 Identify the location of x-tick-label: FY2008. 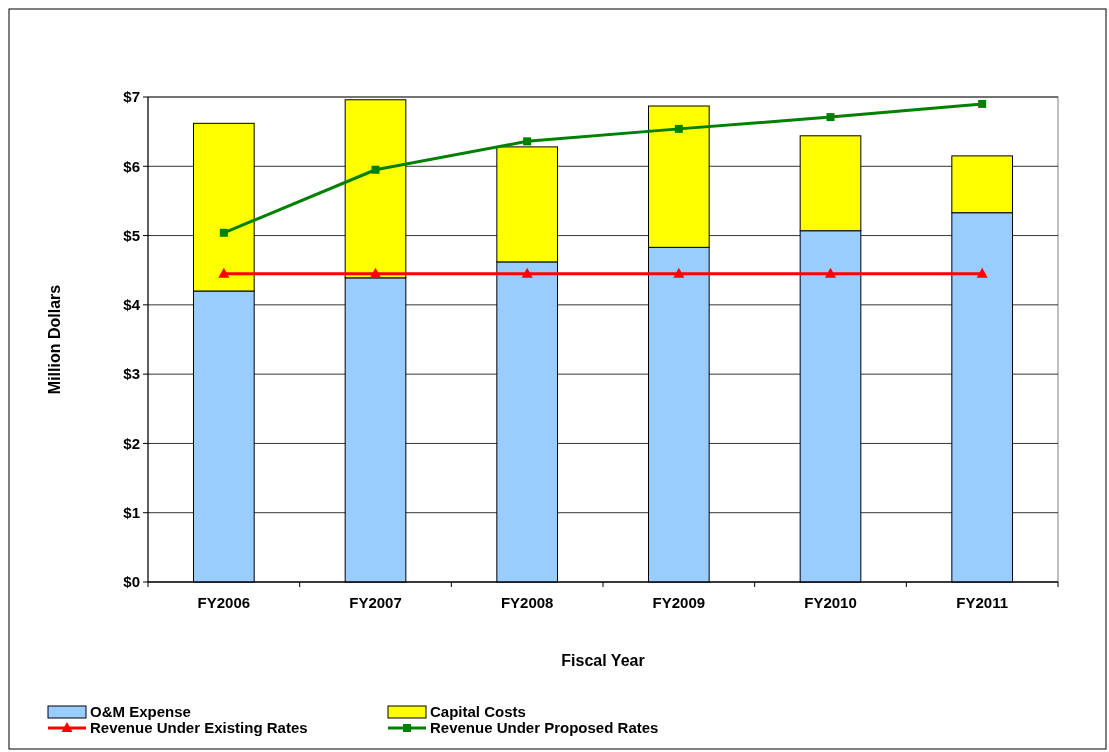
(527, 602).